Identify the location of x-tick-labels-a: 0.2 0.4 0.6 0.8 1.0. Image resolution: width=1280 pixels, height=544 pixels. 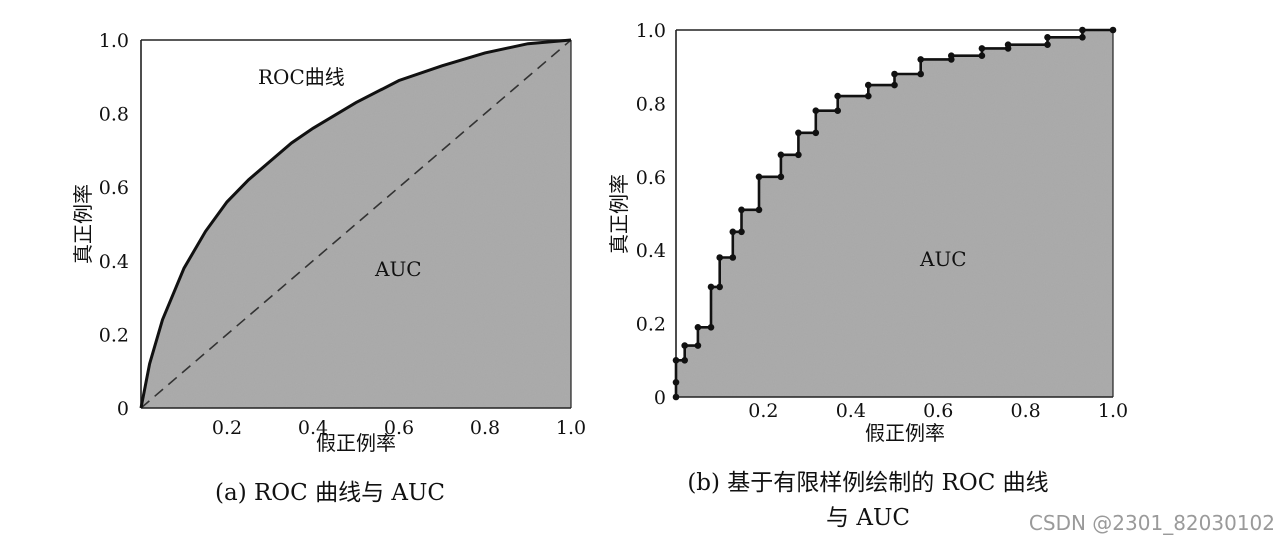
(399, 428).